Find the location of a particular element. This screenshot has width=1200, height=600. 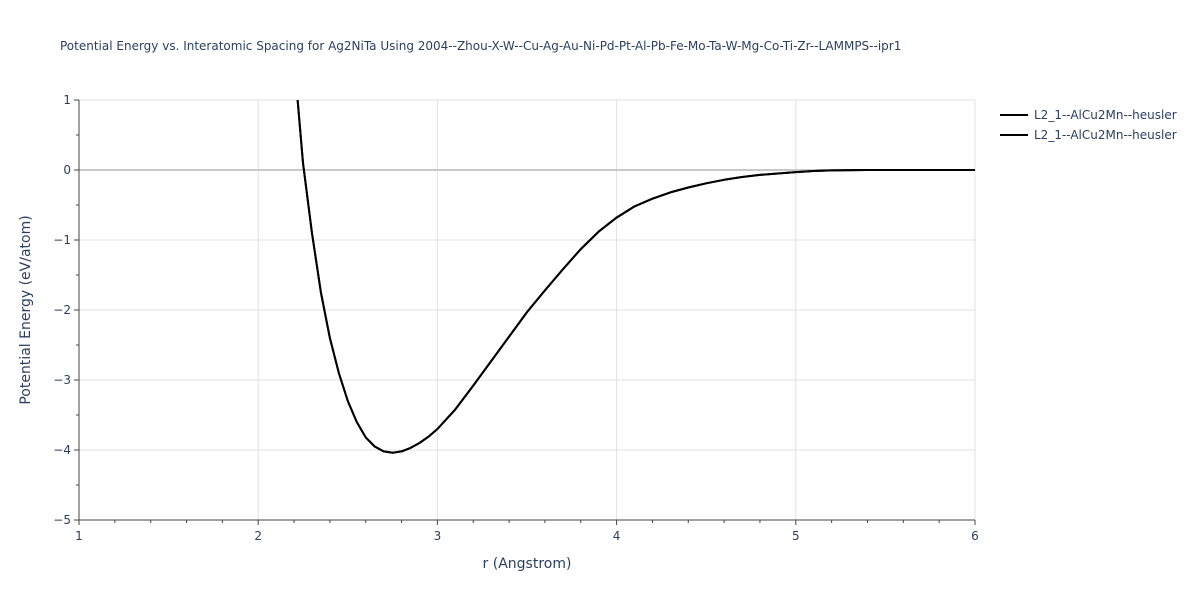

y-axis-ticks: 1 0 −1 −2 −3 −4 −5 is located at coordinates (66, 310).